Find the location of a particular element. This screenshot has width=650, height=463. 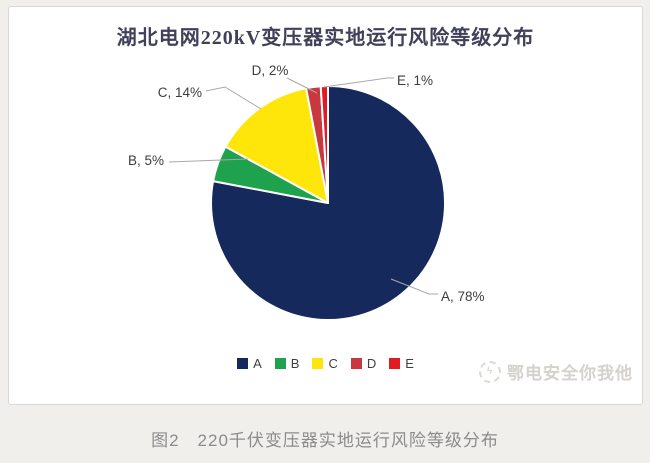

data-label-b: B, 5% is located at coordinates (146, 160).